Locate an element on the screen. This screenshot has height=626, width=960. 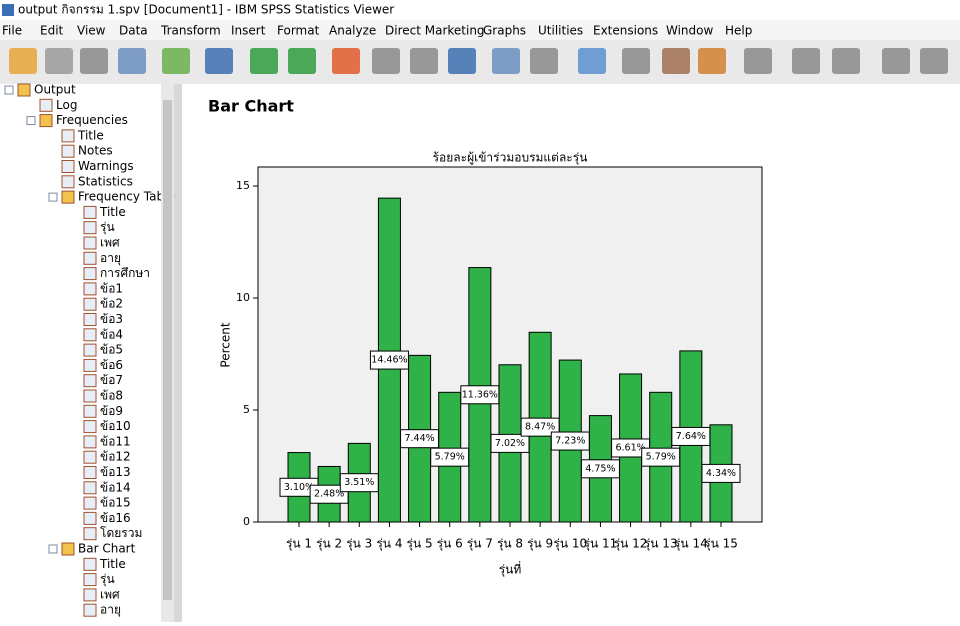
outline-node: การศึกษา is located at coordinates (125, 273).